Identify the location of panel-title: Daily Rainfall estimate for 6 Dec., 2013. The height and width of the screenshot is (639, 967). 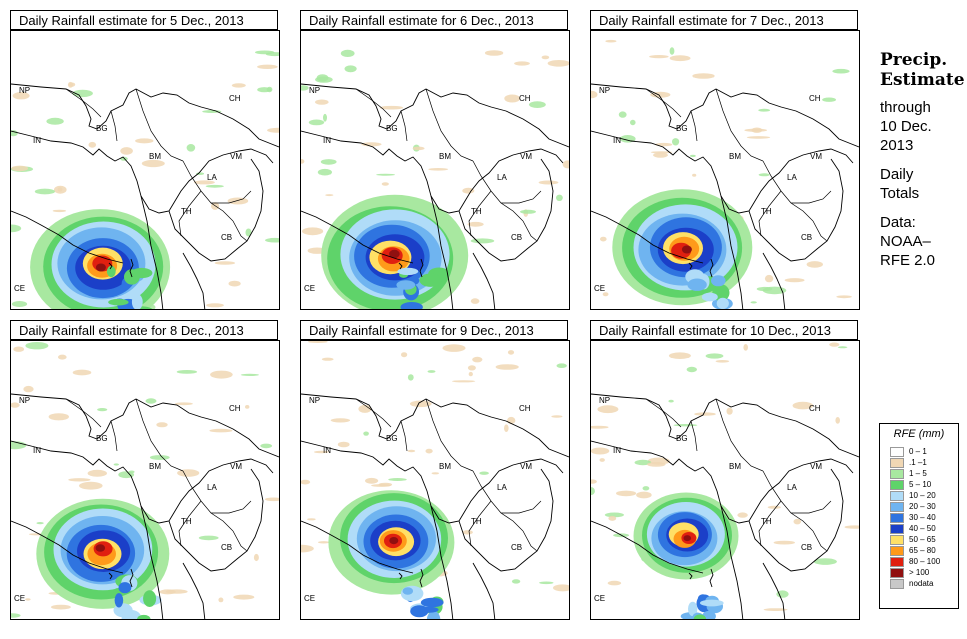
(434, 20).